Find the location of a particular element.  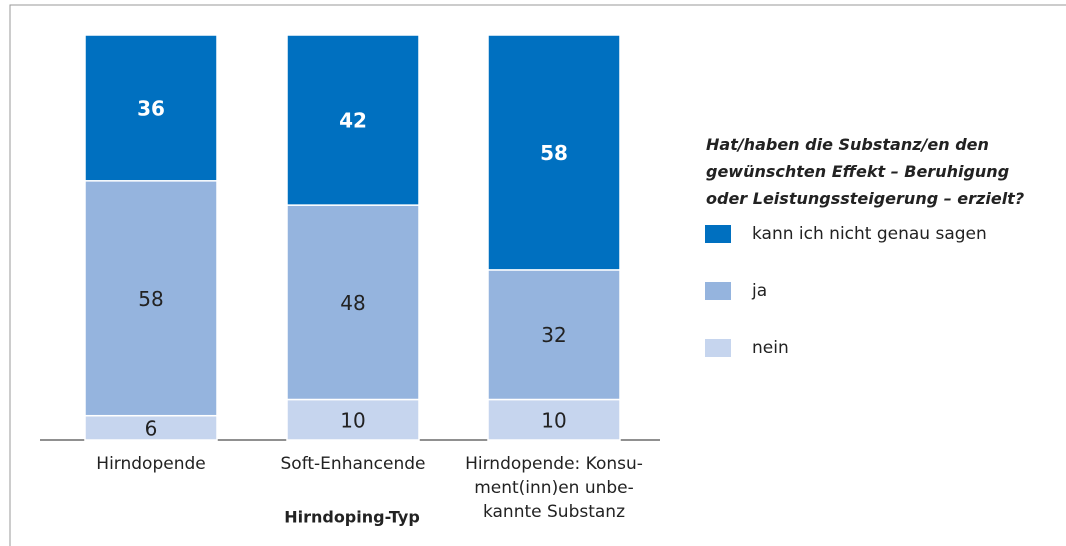

legend-label: ja is located at coordinates (759, 291).